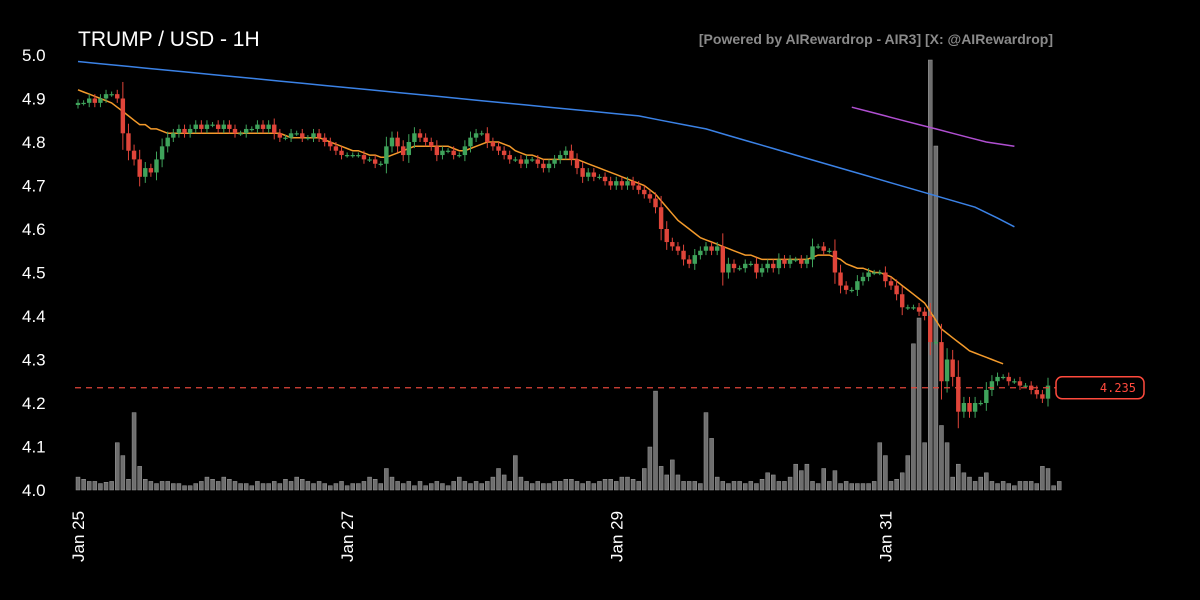 Image resolution: width=1200 pixels, height=600 pixels. Describe the element at coordinates (34, 316) in the screenshot. I see `y-tick-label: 4.4` at that location.